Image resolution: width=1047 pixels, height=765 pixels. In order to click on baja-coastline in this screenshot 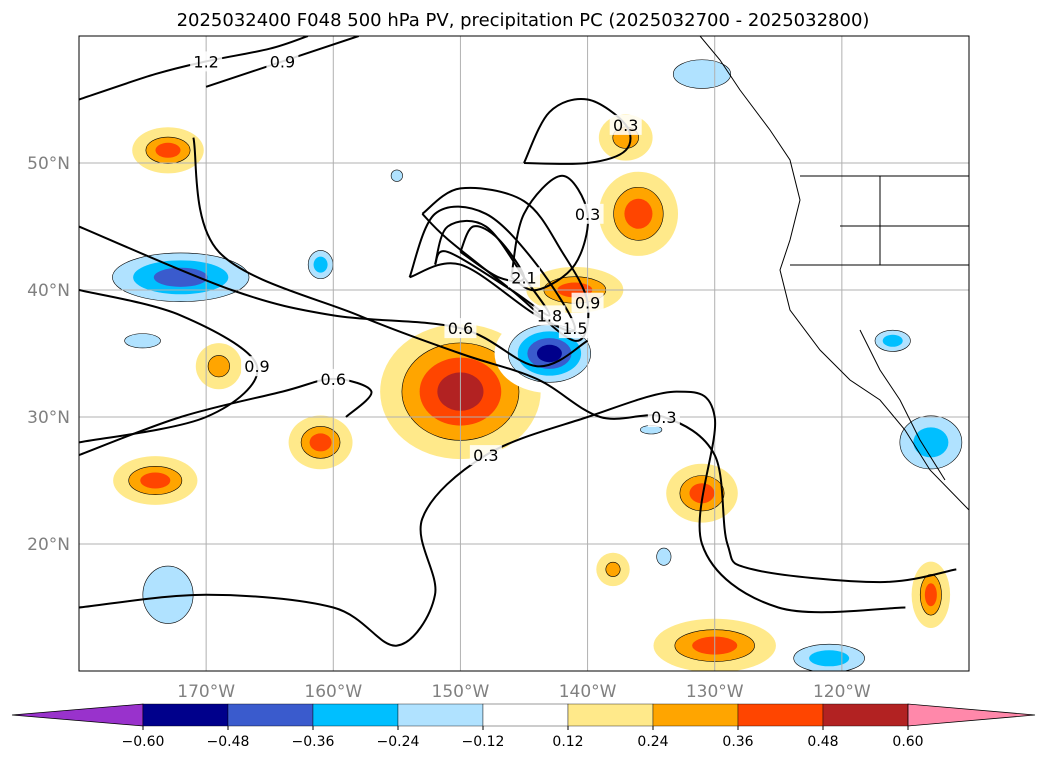, I will do `click(902, 405)`.